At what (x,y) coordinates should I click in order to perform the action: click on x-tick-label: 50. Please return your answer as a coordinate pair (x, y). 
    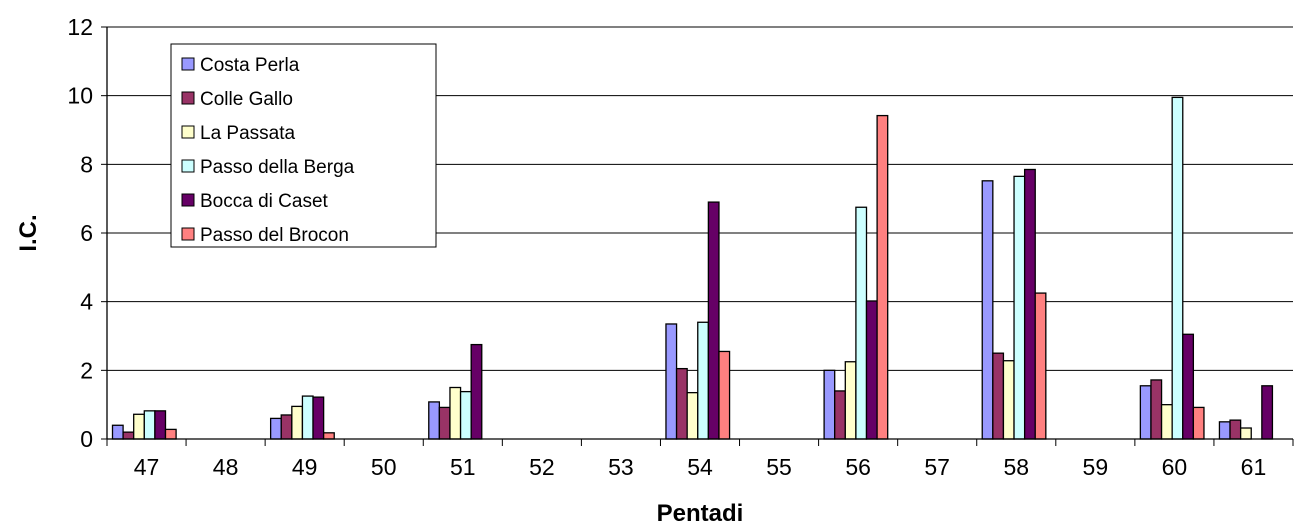
    Looking at the image, I should click on (384, 467).